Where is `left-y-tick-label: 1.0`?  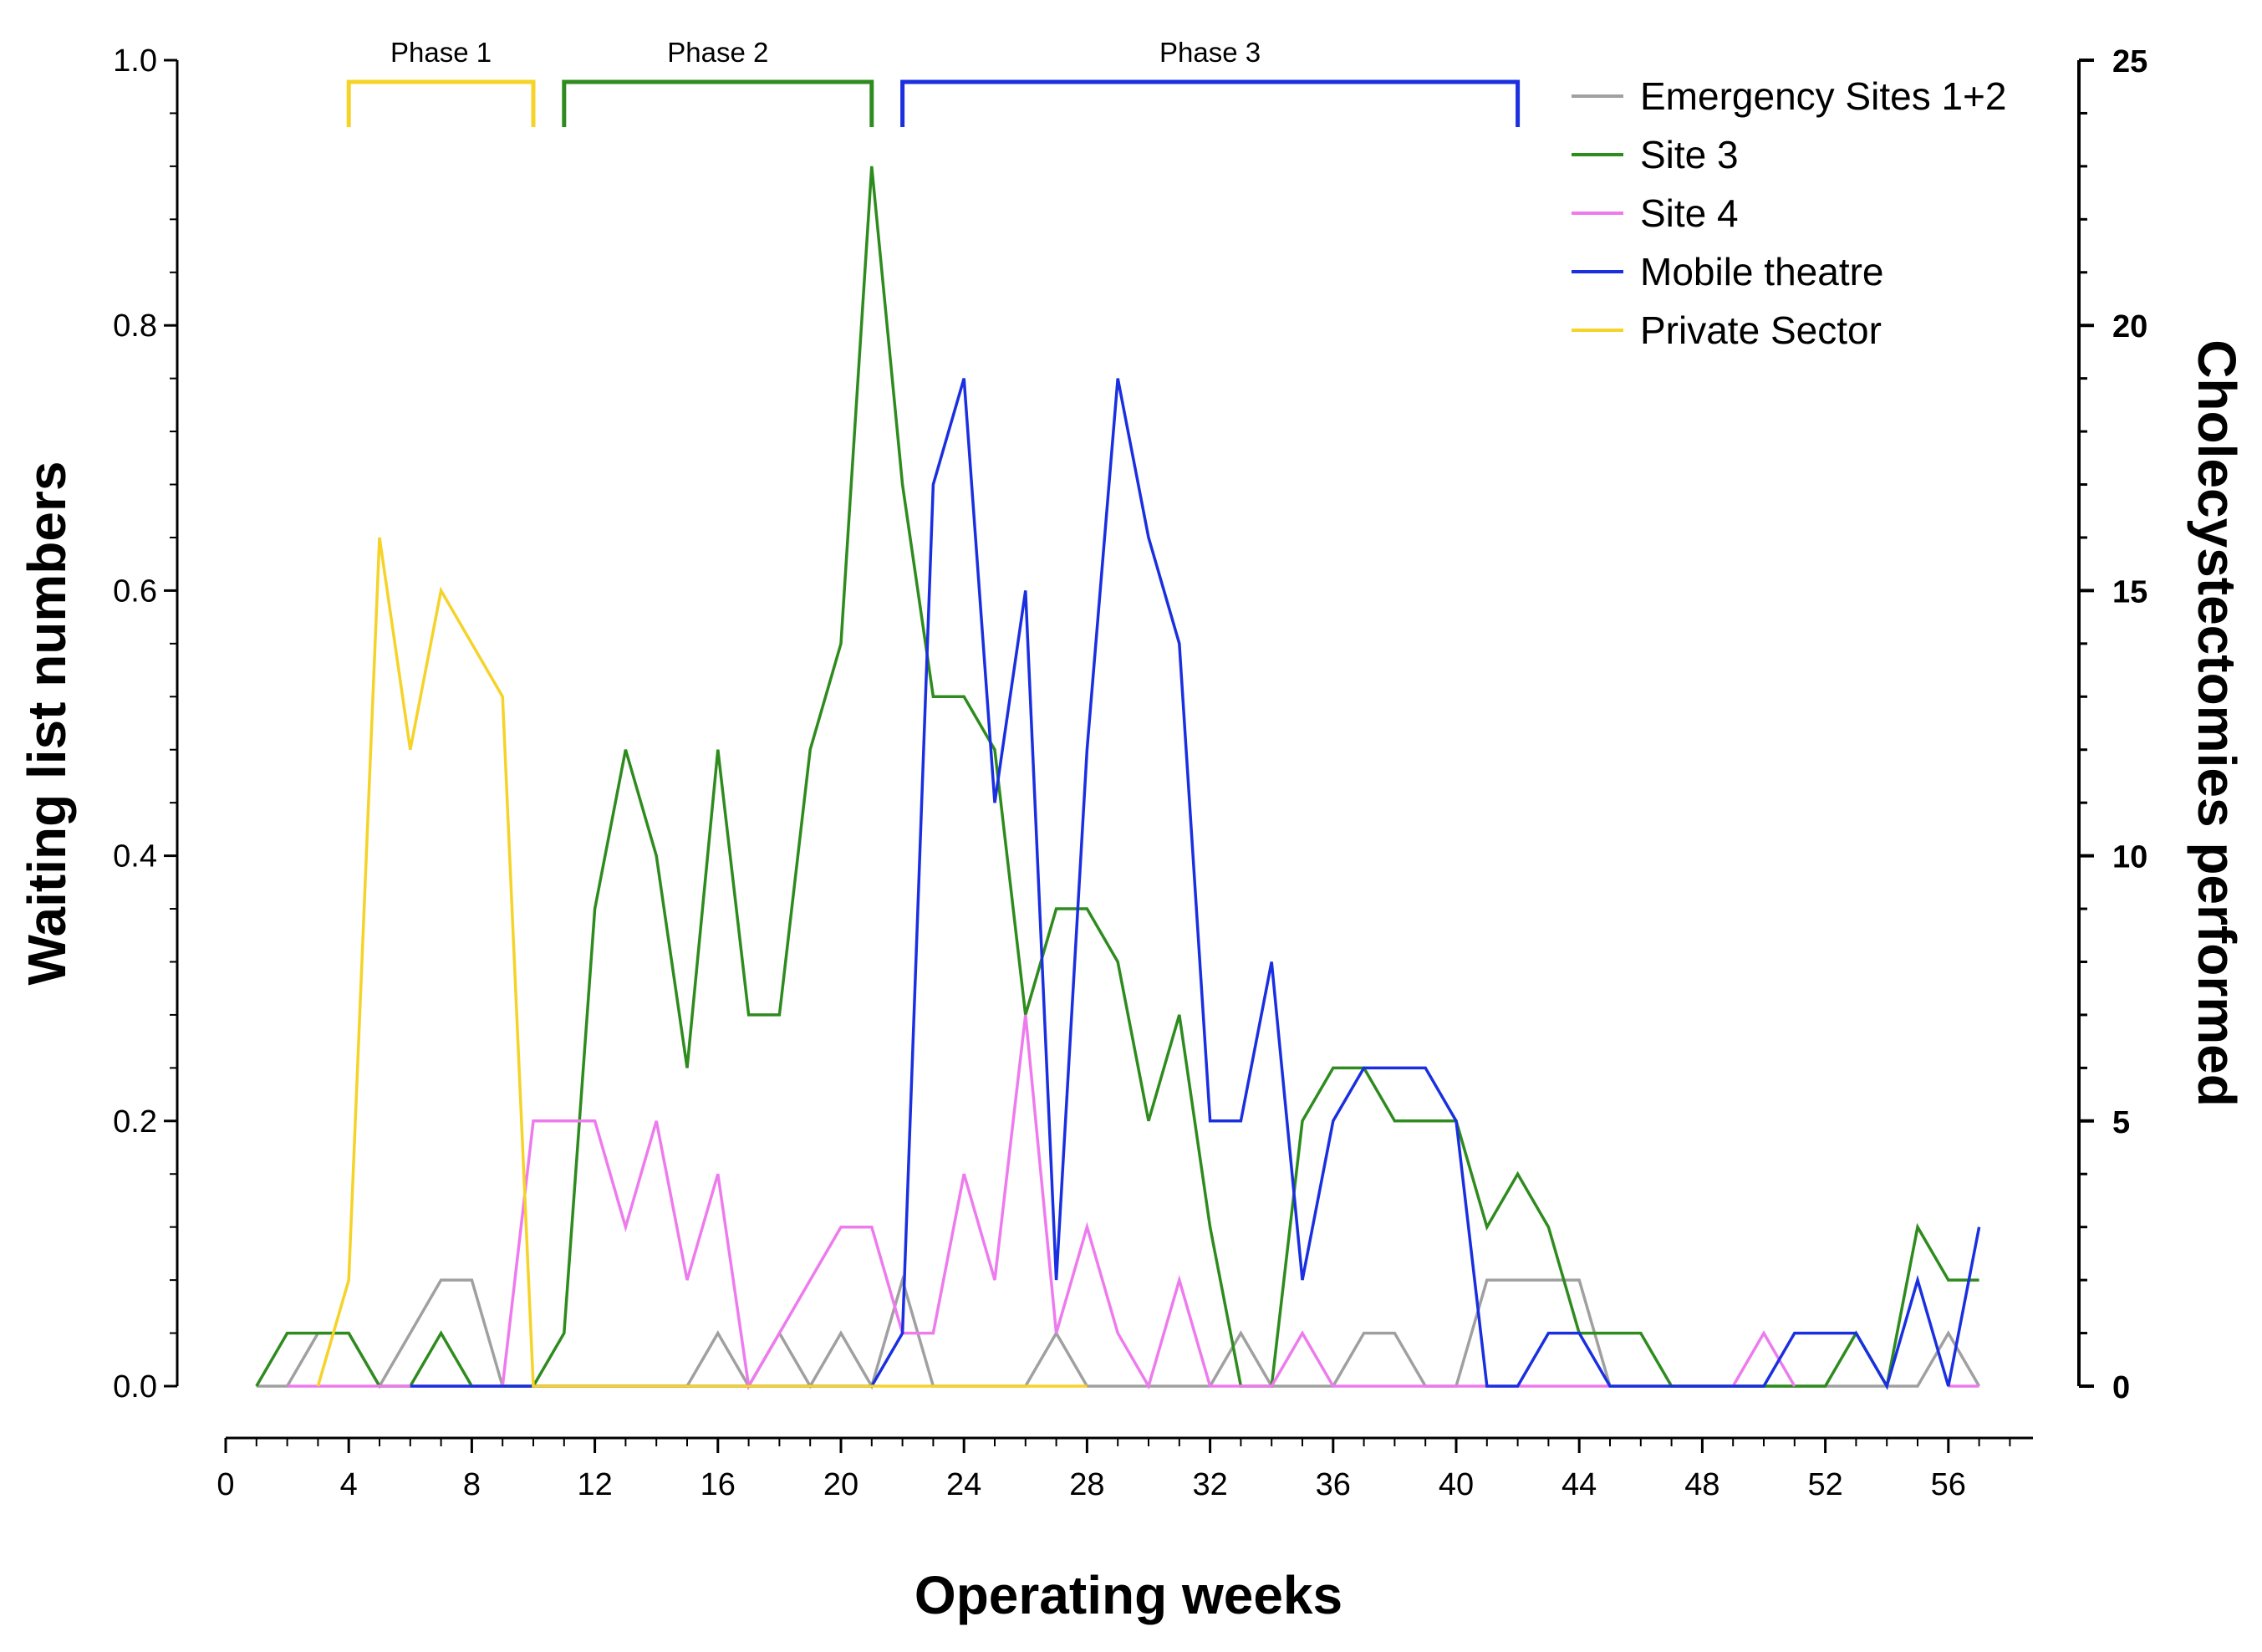 left-y-tick-label: 1.0 is located at coordinates (135, 61).